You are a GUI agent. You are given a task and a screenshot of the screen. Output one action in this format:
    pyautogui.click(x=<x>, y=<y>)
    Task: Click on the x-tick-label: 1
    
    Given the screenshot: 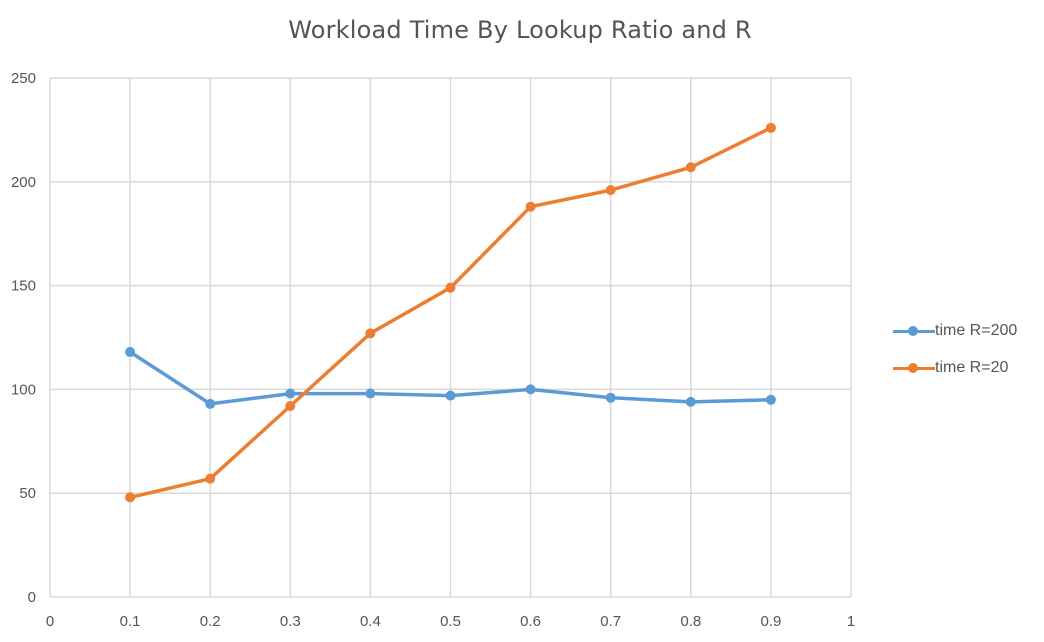 What is the action you would take?
    pyautogui.click(x=851, y=621)
    